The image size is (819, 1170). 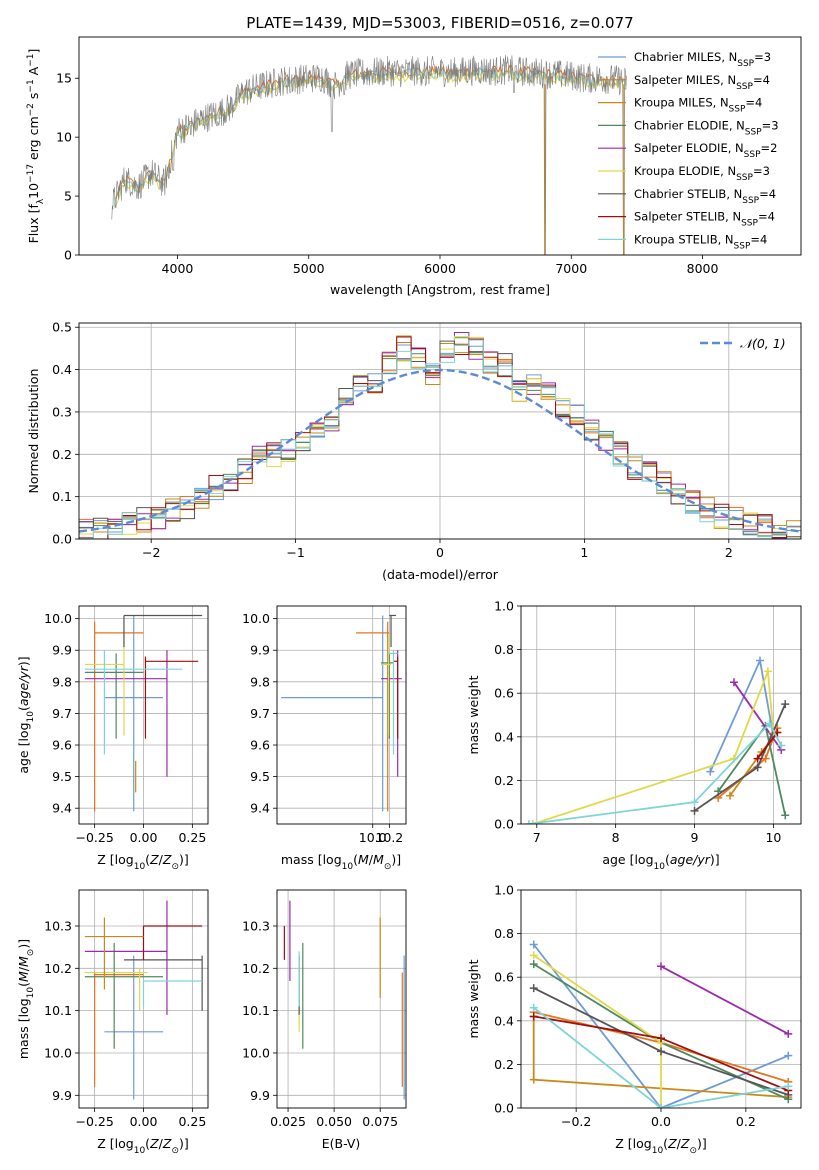 What do you see at coordinates (373, 837) in the screenshot?
I see `x-tick-label: 10.0` at bounding box center [373, 837].